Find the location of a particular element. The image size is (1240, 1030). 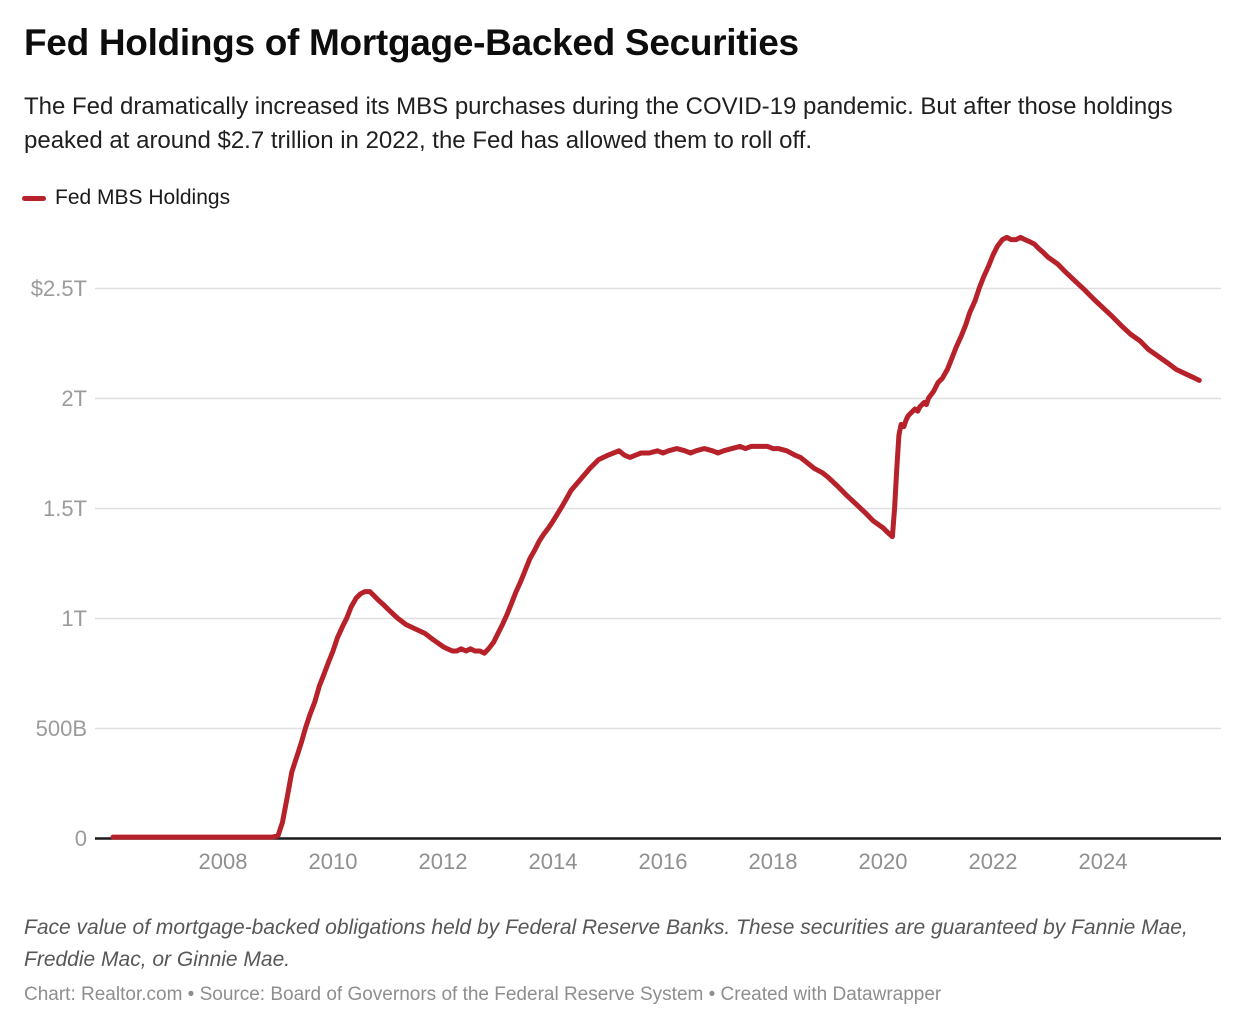

x-tick-label: 2020 is located at coordinates (883, 861).